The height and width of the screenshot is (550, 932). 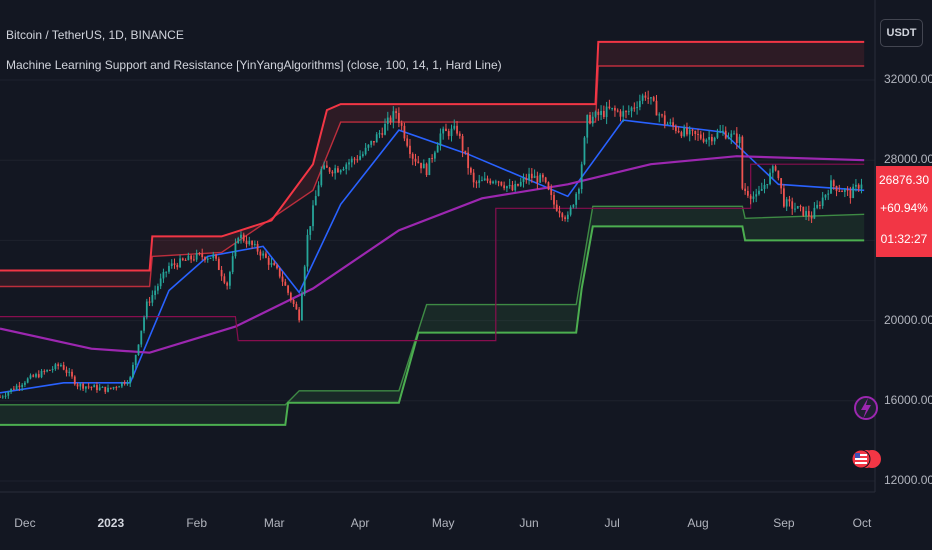 What do you see at coordinates (25, 523) in the screenshot?
I see `x-tick-label: Dec` at bounding box center [25, 523].